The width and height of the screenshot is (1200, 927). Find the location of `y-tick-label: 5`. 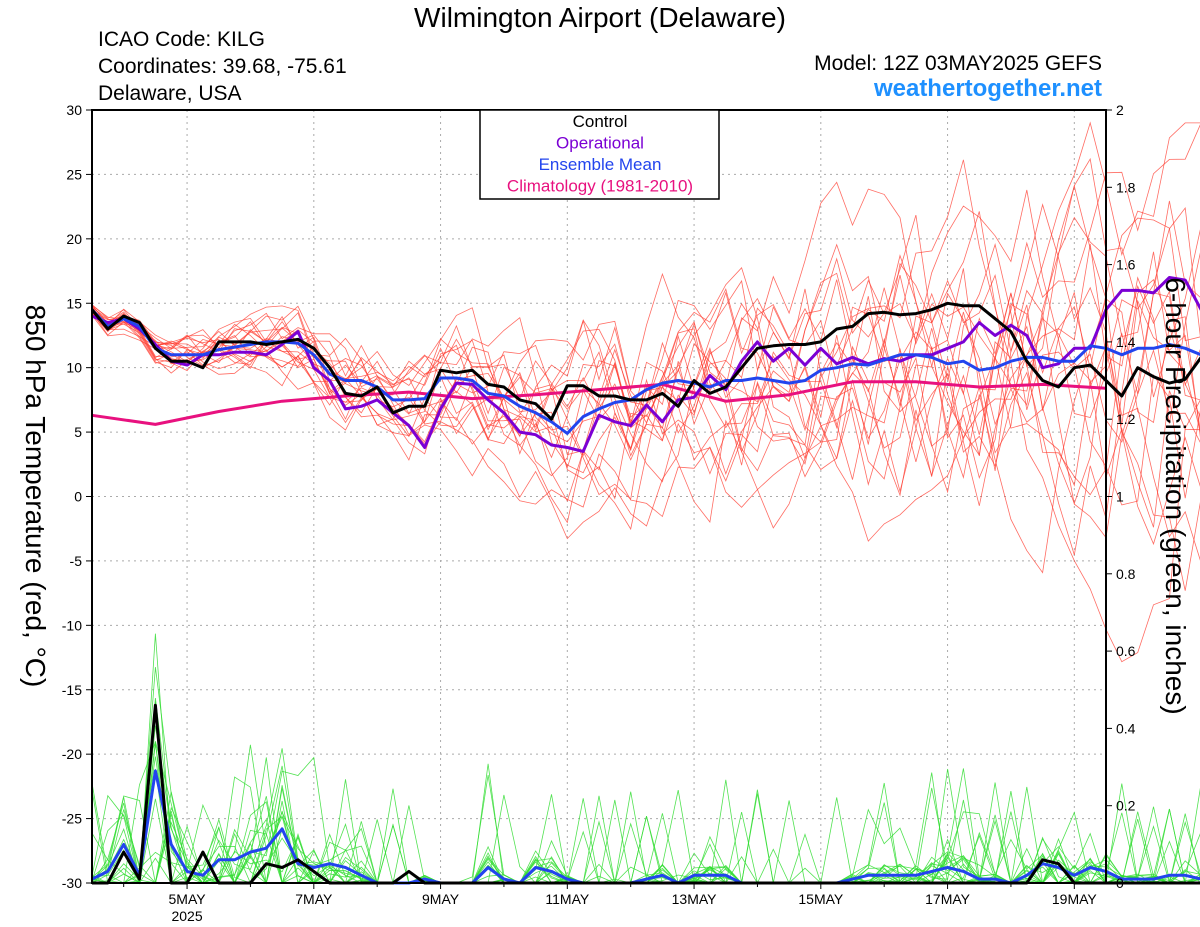

y-tick-label: 5 is located at coordinates (78, 432).